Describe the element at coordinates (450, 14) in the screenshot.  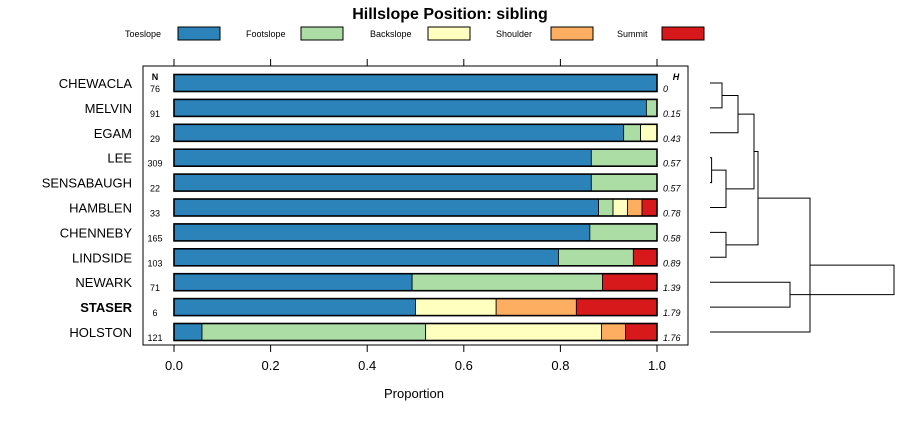
I see `chart-title: Hillslope Position: sibling` at that location.